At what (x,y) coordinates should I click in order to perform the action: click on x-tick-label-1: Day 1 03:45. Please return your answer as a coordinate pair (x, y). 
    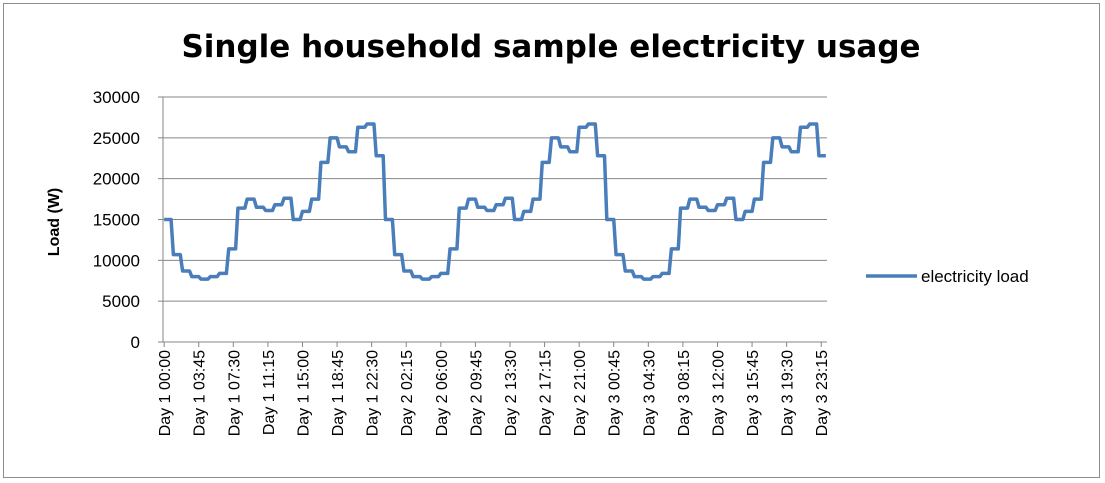
    Looking at the image, I should click on (200, 393).